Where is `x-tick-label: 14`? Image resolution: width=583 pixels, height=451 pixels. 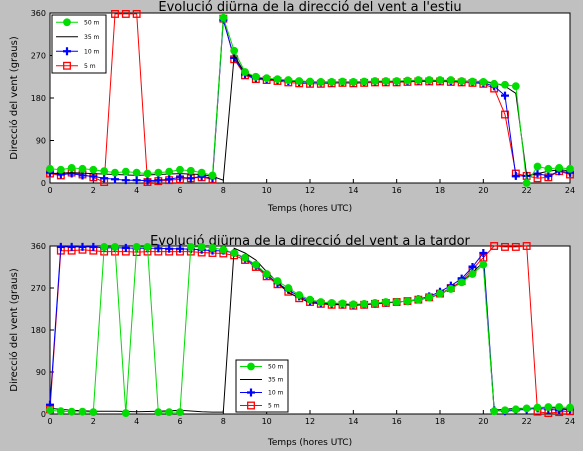
x-tick-label: 14 is located at coordinates (353, 190).